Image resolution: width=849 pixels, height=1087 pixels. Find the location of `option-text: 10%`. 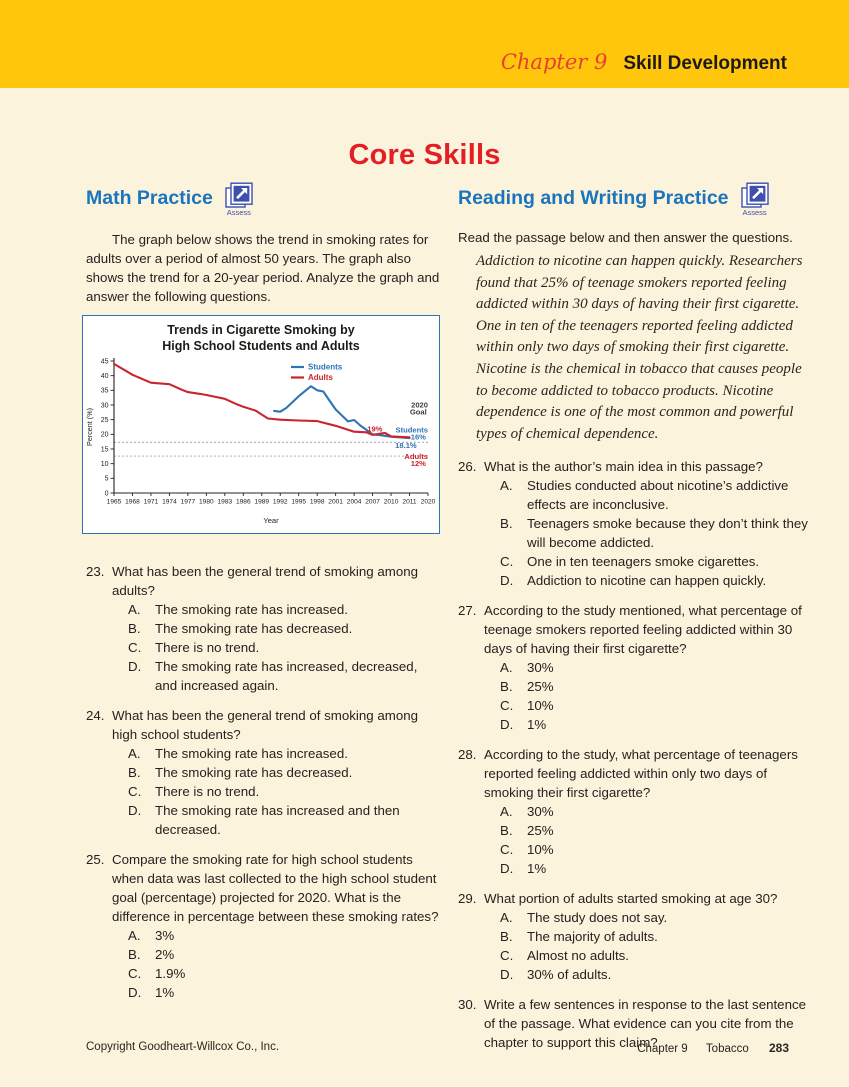

option-text: 10% is located at coordinates (540, 850).